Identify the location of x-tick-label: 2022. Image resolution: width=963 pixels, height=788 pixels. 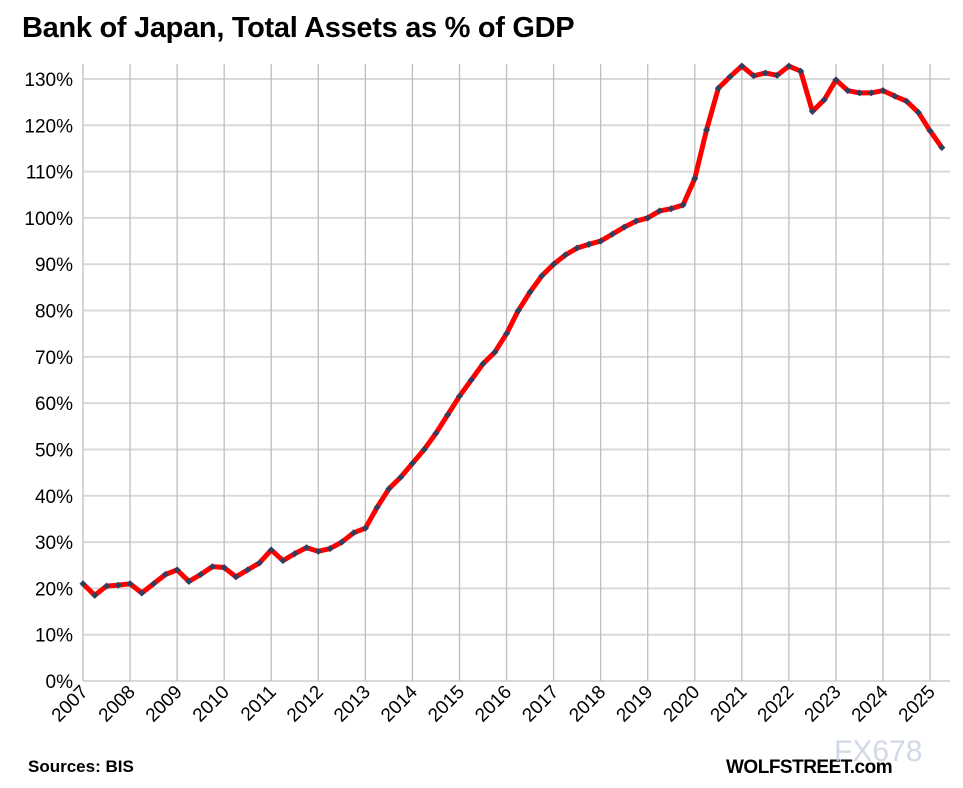
(776, 704).